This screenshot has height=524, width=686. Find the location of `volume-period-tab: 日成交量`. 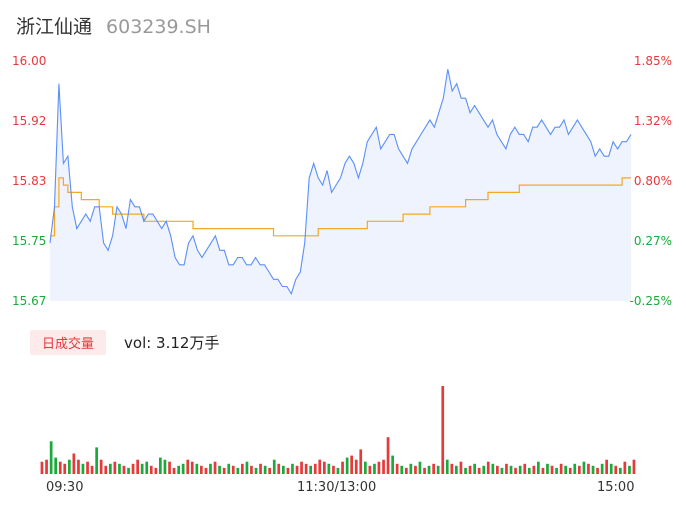

volume-period-tab: 日成交量 is located at coordinates (68, 342).